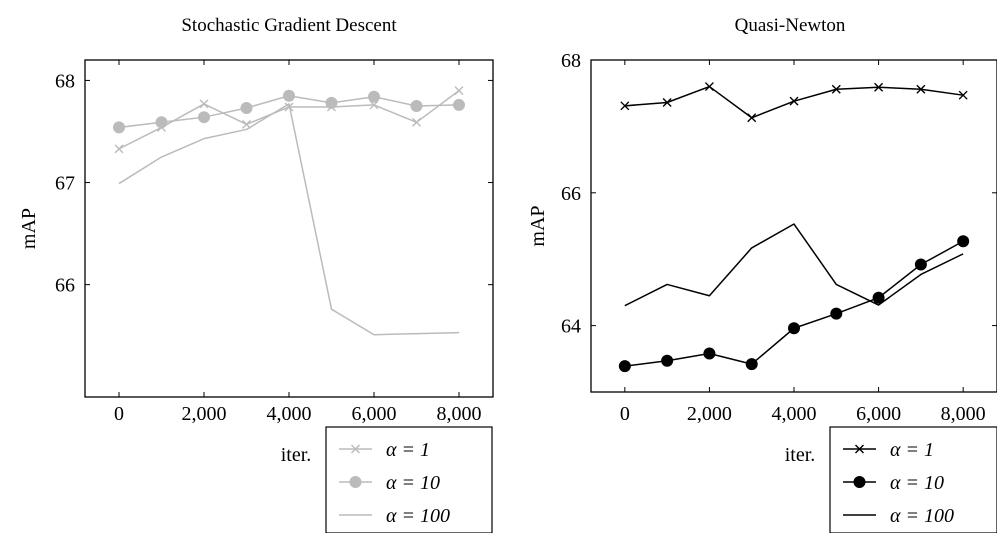 This screenshot has height=533, width=997. I want to click on chart-title: Quasi-Newton, so click(790, 25).